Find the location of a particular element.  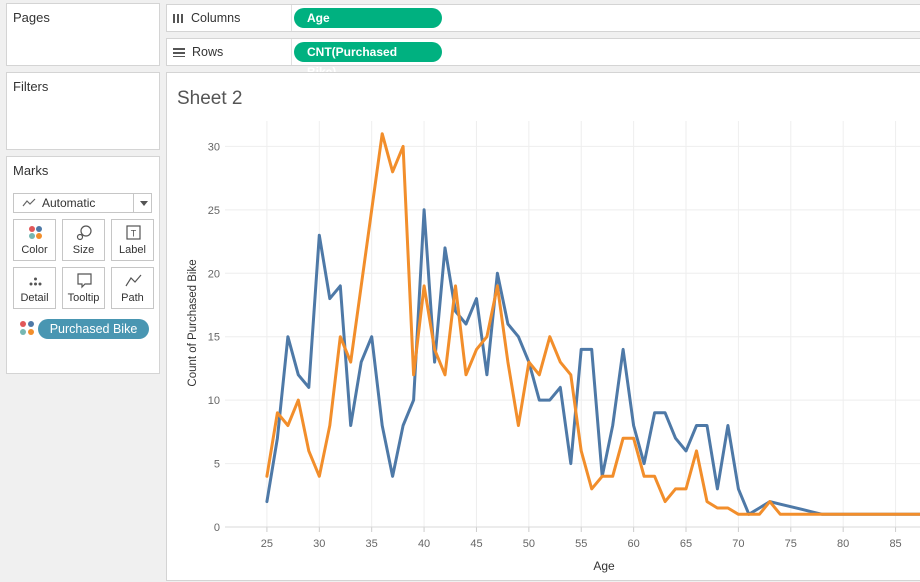

filters-title: Filters is located at coordinates (31, 86).